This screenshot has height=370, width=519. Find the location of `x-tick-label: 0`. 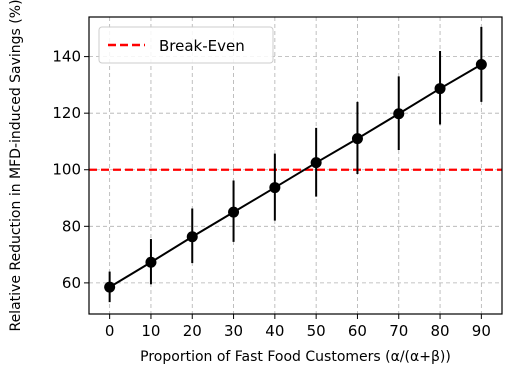

x-tick-label: 0 is located at coordinates (110, 331).